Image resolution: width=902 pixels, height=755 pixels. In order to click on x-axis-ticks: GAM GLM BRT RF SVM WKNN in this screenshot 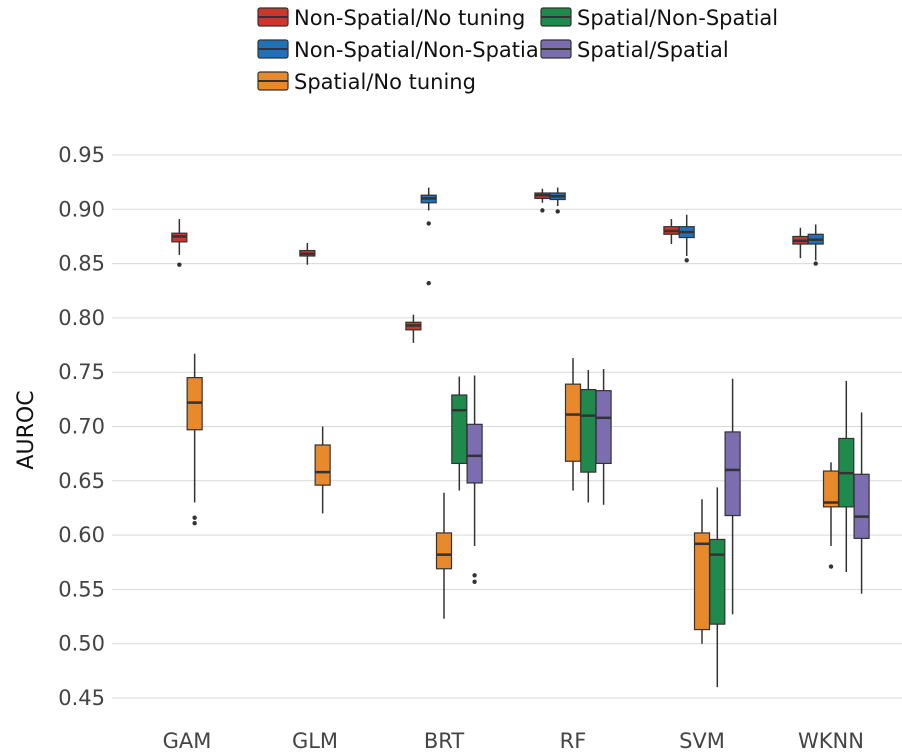, I will do `click(513, 741)`.